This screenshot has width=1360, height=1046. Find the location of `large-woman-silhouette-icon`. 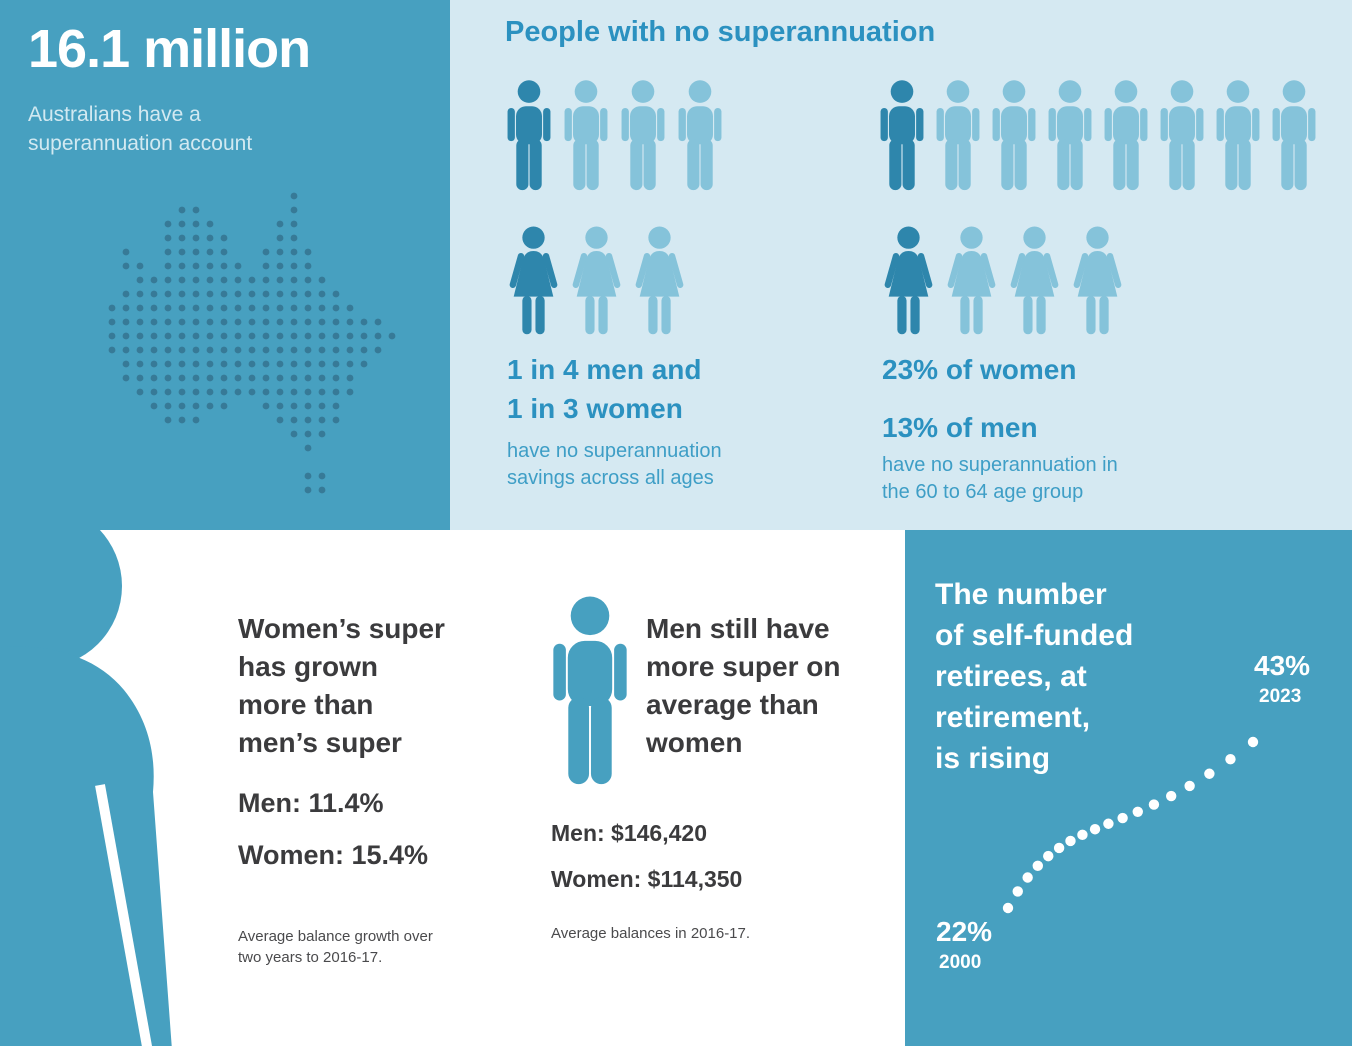

large-woman-silhouette-icon is located at coordinates (86, 788).